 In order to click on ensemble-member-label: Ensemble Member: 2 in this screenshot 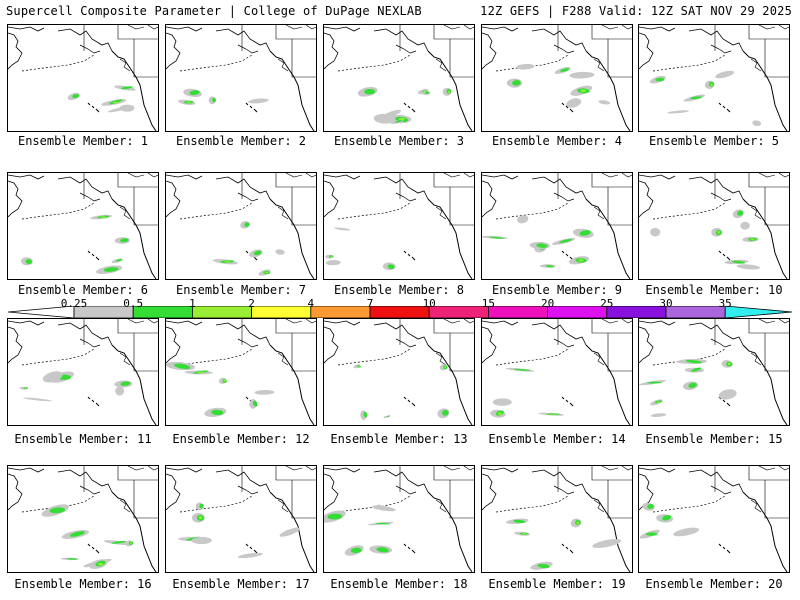, I will do `click(241, 141)`.